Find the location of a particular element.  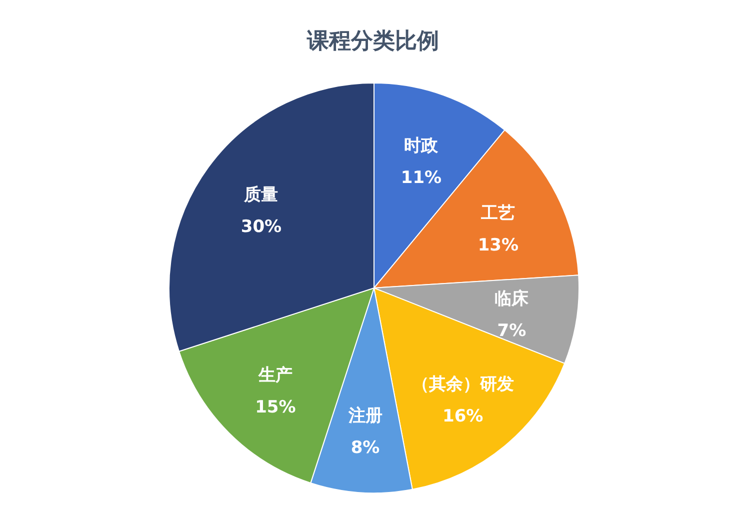

slice-label: 时政 is located at coordinates (422, 146).